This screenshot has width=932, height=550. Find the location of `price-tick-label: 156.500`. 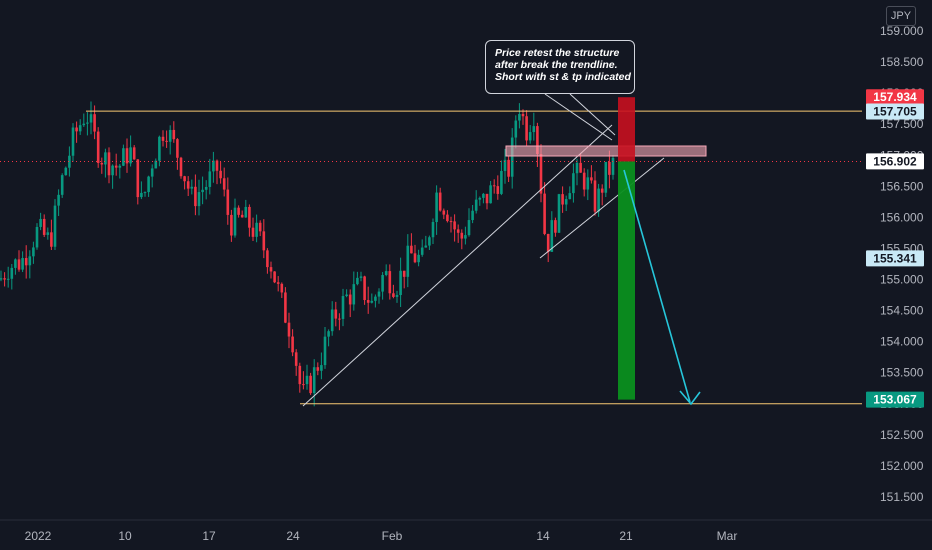

price-tick-label: 156.500 is located at coordinates (902, 186).